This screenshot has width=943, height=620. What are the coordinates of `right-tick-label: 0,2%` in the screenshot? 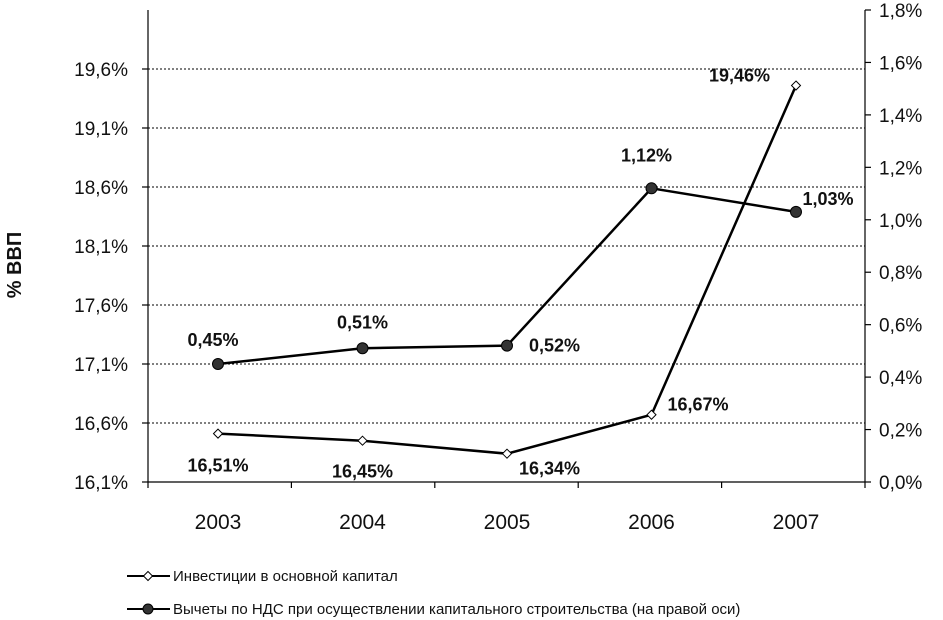 It's located at (900, 431).